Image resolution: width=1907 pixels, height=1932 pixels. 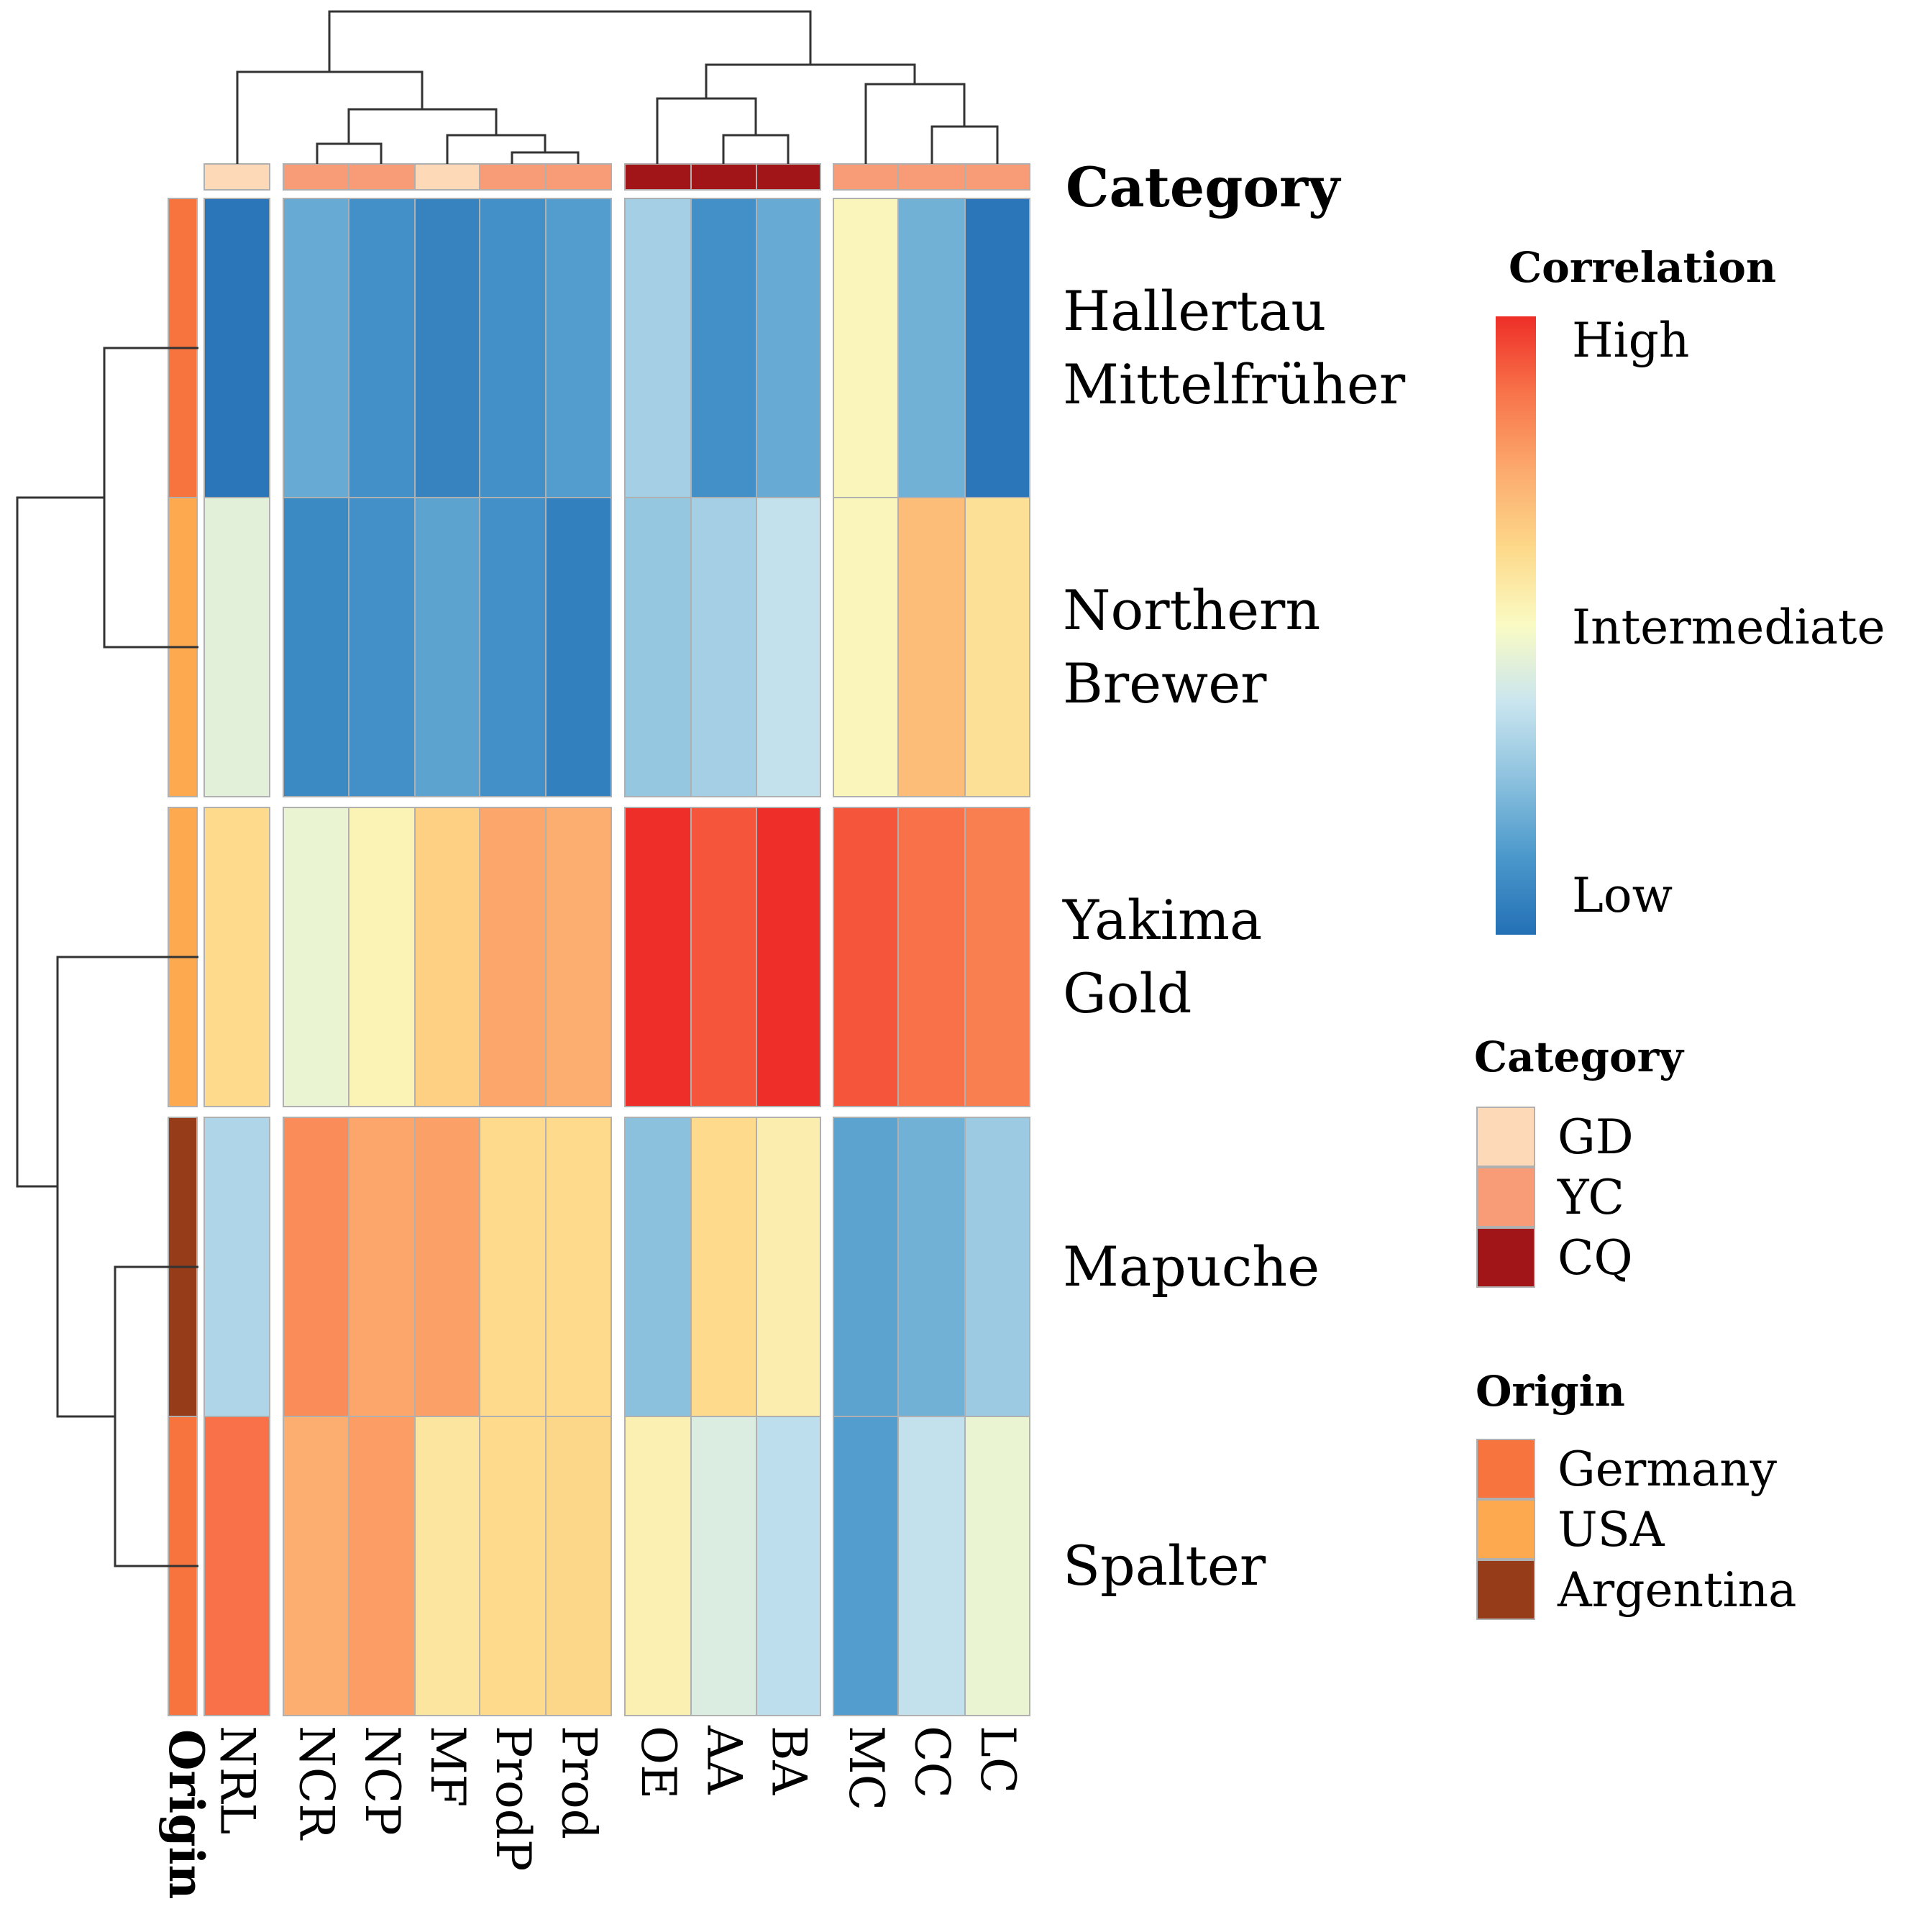 What do you see at coordinates (513, 957) in the screenshot?
I see `heatmap-cell-yakima-gold-prodp` at bounding box center [513, 957].